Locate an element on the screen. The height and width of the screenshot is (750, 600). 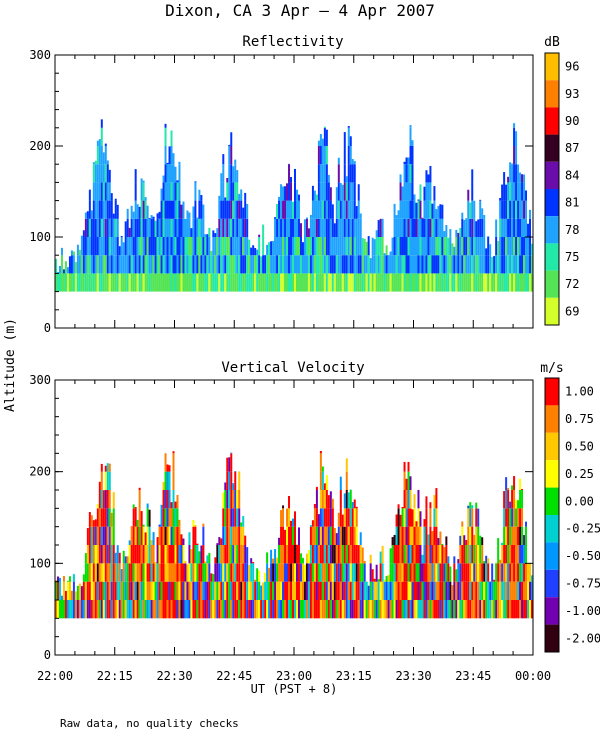
vertical-velocity-colorbar-swatch is located at coordinates (552, 474).